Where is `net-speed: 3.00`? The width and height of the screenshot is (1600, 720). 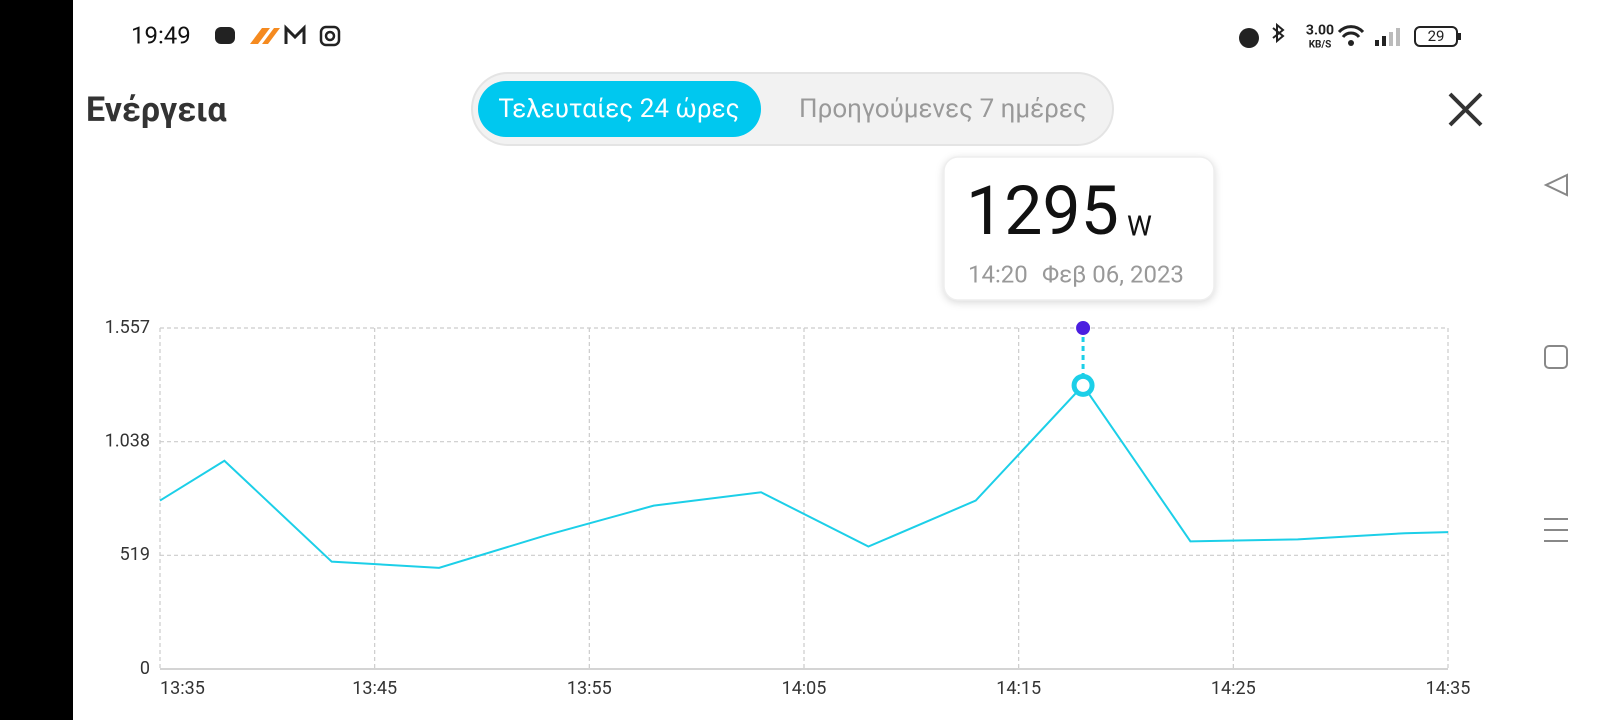 net-speed: 3.00 is located at coordinates (1320, 31).